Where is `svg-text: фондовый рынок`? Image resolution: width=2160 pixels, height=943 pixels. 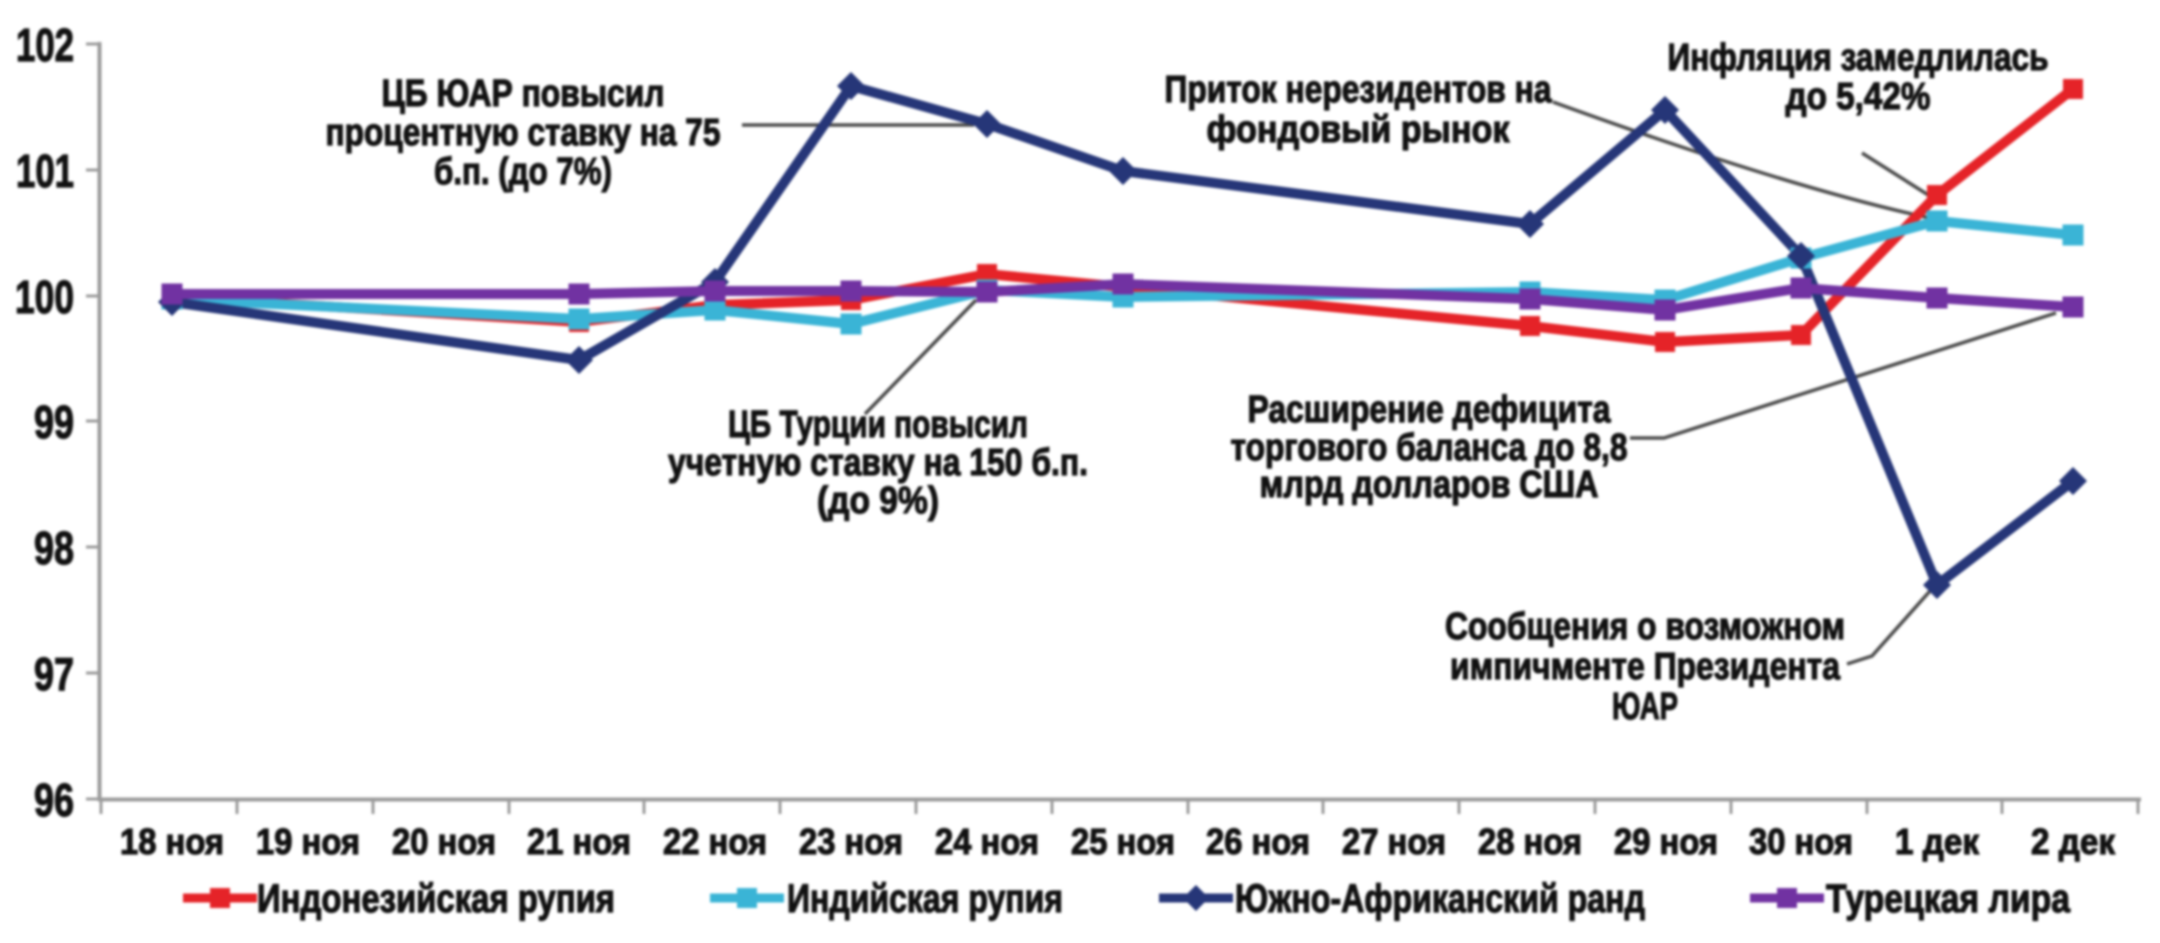
svg-text: фондовый рынок is located at coordinates (1359, 130).